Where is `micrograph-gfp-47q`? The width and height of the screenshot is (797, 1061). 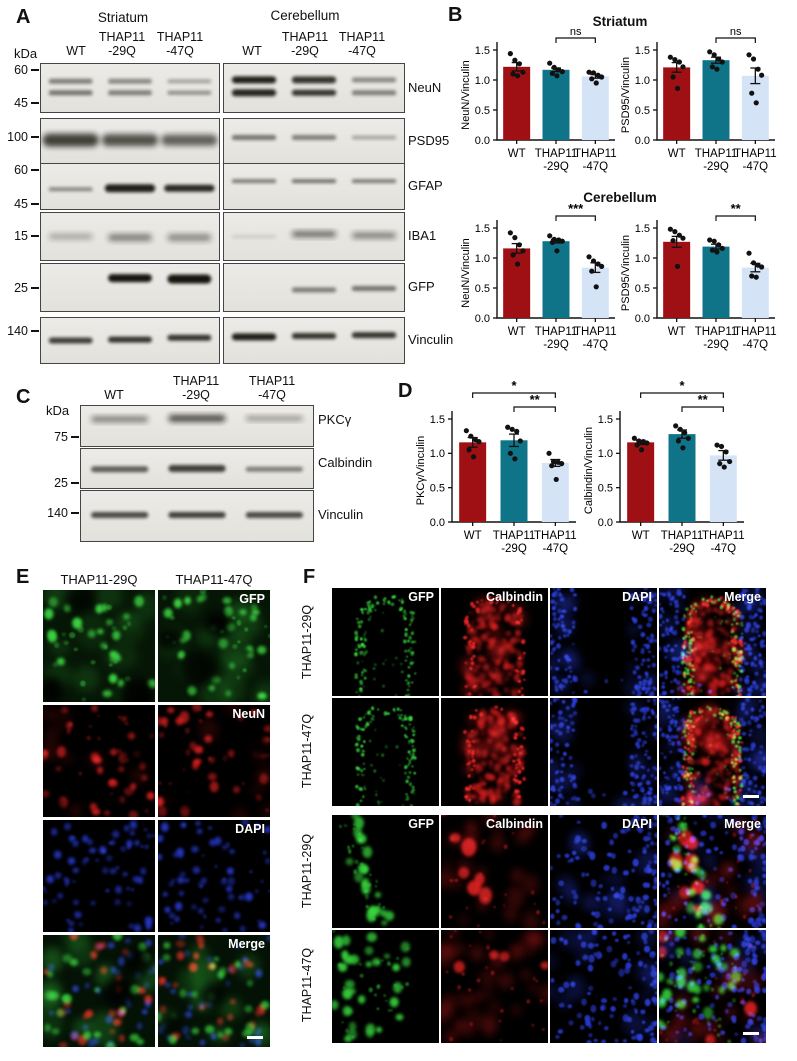
micrograph-gfp-47q is located at coordinates (385, 752).